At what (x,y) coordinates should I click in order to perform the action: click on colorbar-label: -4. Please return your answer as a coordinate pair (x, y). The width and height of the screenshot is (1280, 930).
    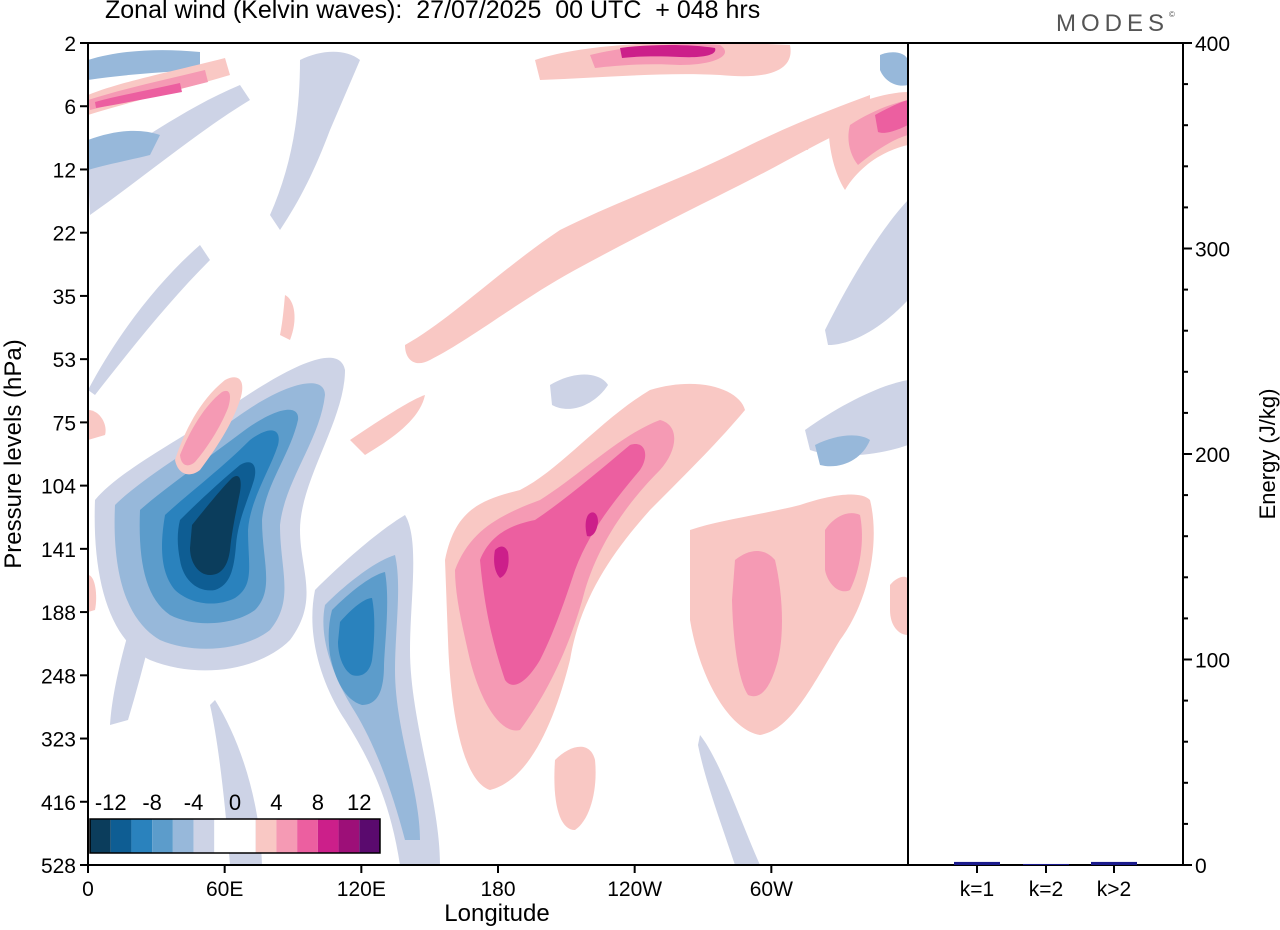
    Looking at the image, I should click on (194, 802).